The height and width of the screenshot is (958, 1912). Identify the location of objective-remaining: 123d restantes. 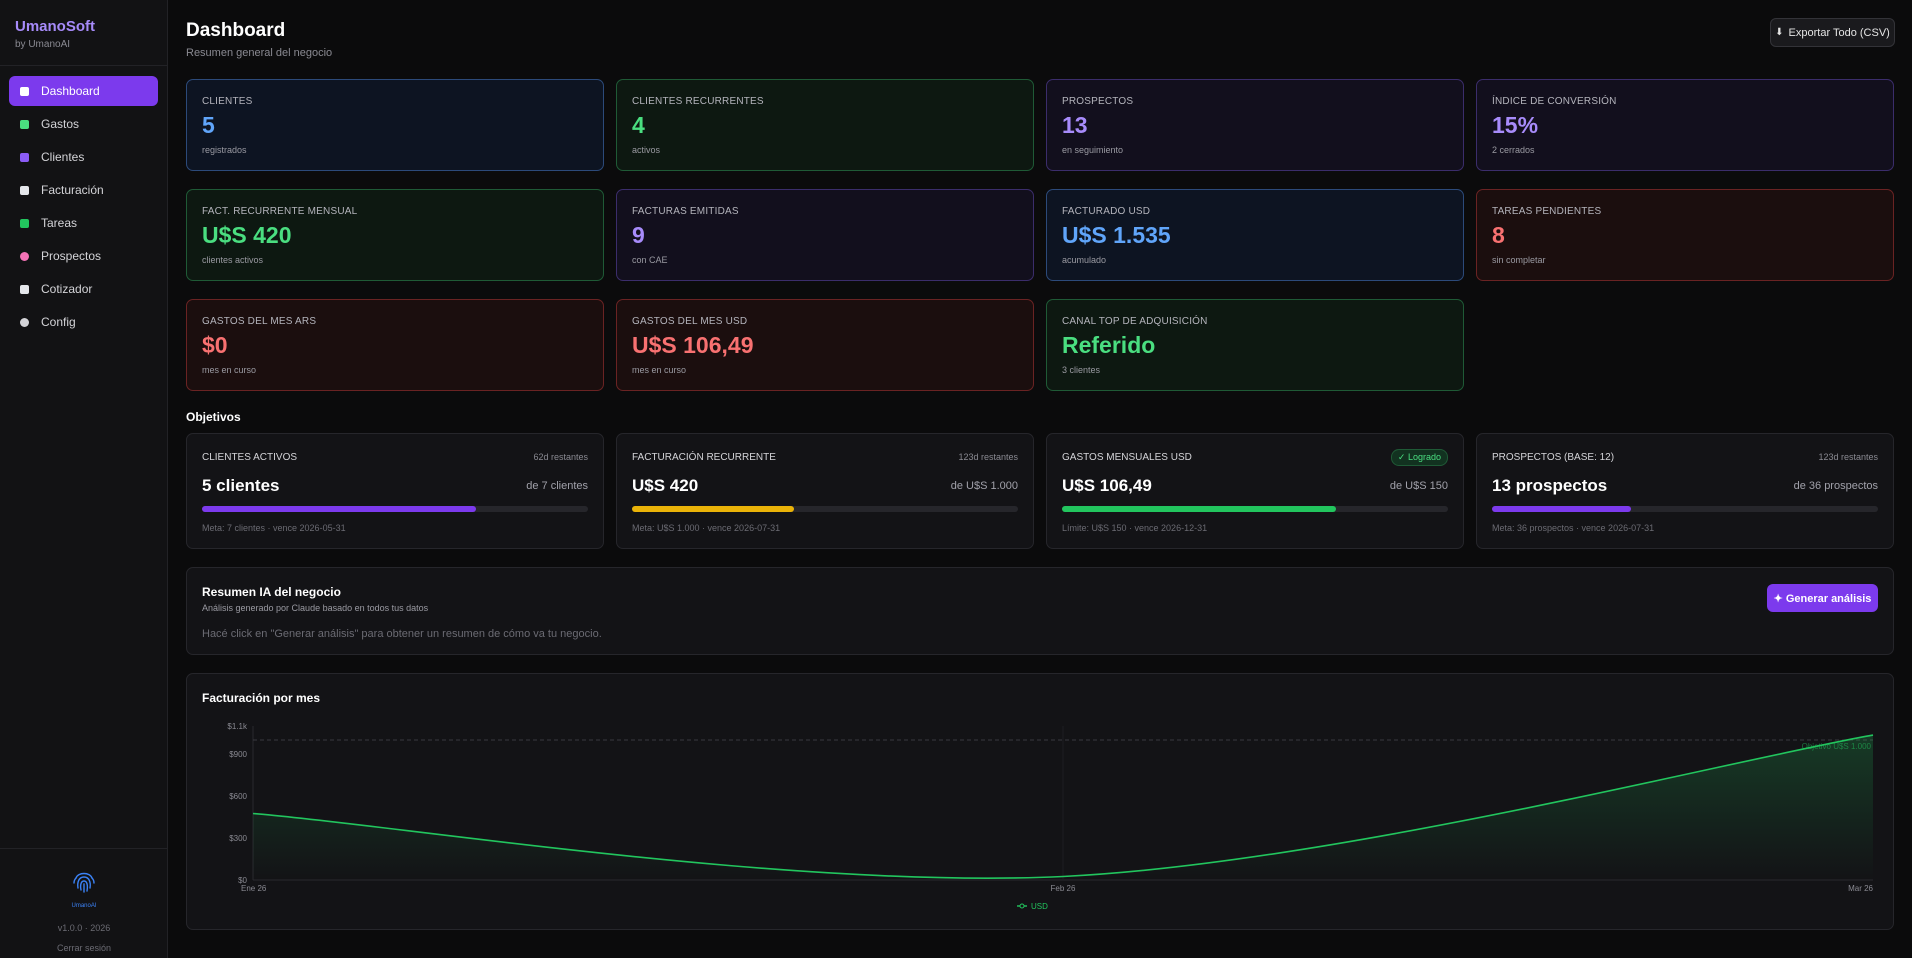
(988, 457).